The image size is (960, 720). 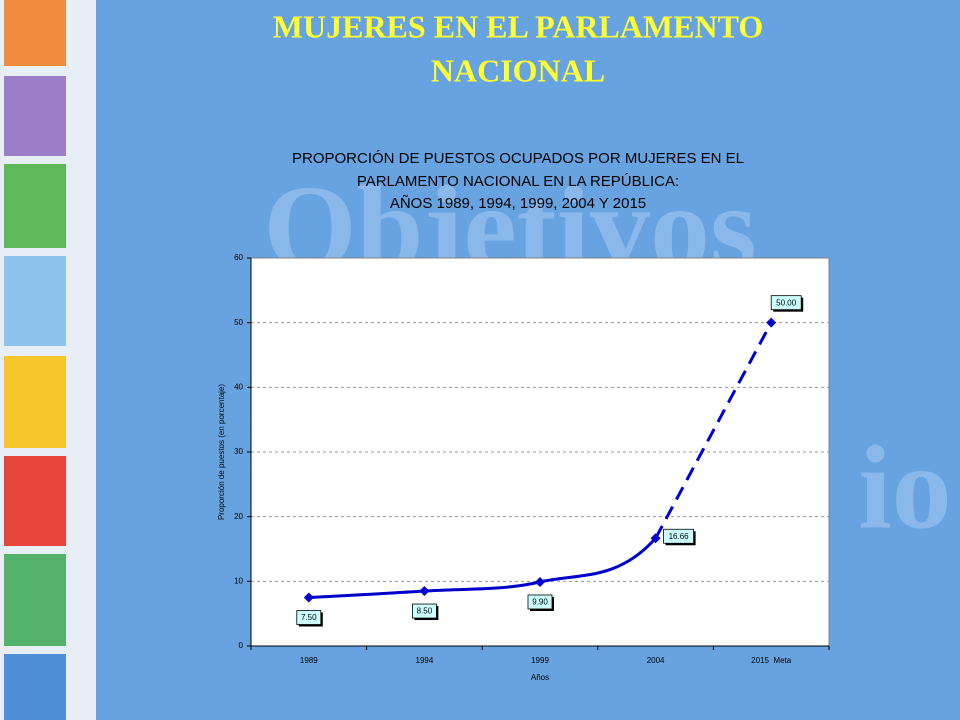 I want to click on data-label: 16.66, so click(x=679, y=536).